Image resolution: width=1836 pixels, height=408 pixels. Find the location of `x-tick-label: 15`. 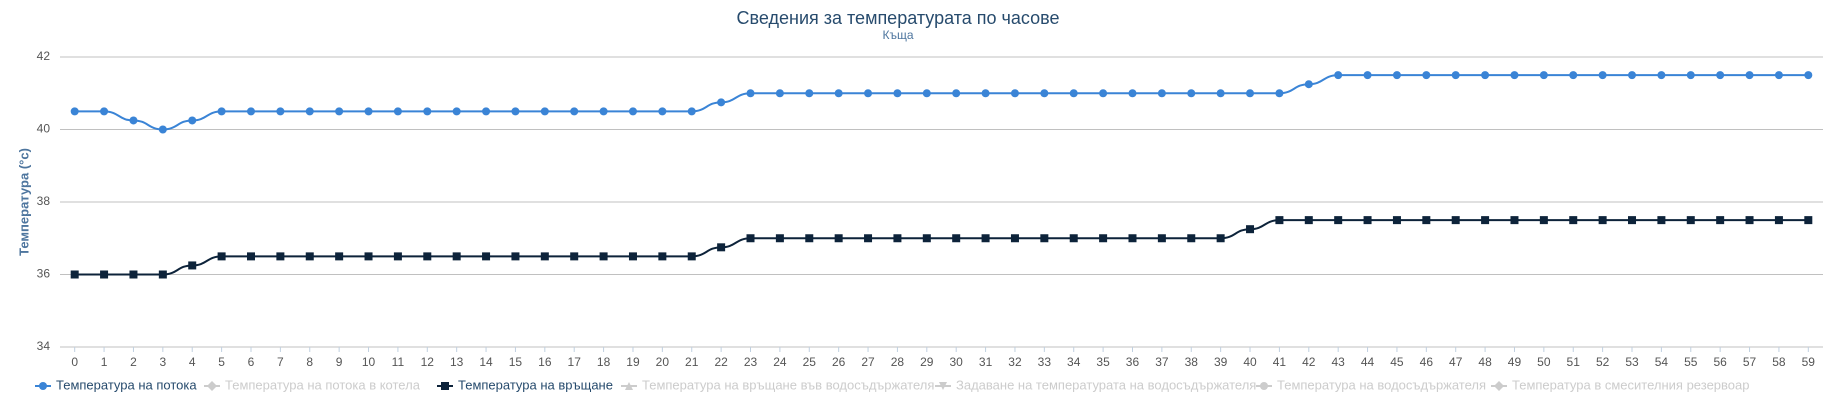

x-tick-label: 15 is located at coordinates (516, 362).